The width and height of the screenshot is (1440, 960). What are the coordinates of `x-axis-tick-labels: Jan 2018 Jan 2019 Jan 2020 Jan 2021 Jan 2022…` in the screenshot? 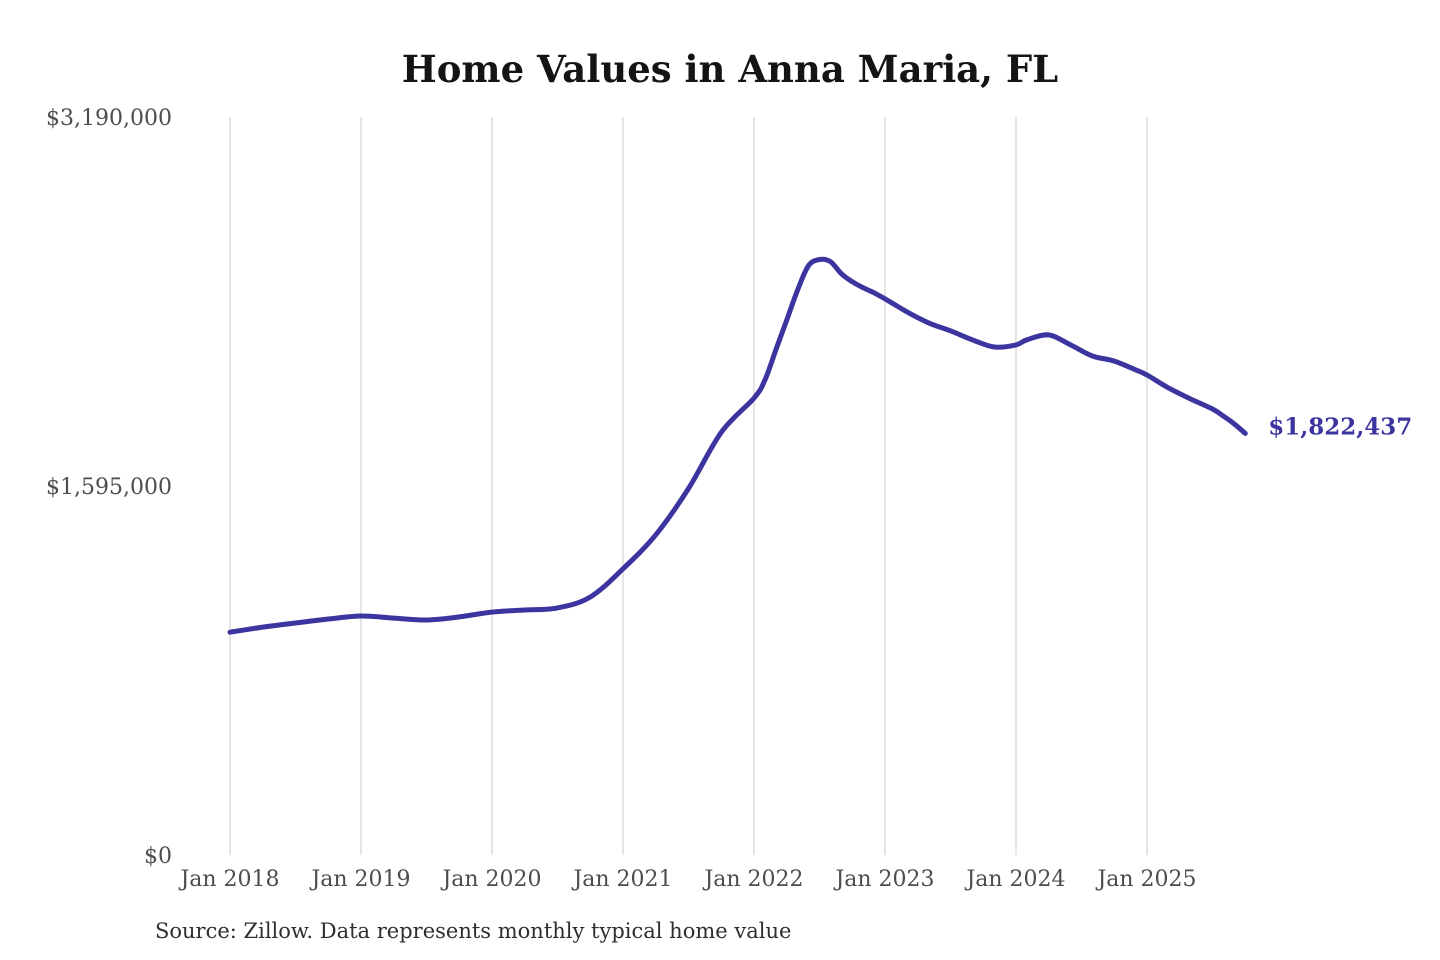 It's located at (687, 879).